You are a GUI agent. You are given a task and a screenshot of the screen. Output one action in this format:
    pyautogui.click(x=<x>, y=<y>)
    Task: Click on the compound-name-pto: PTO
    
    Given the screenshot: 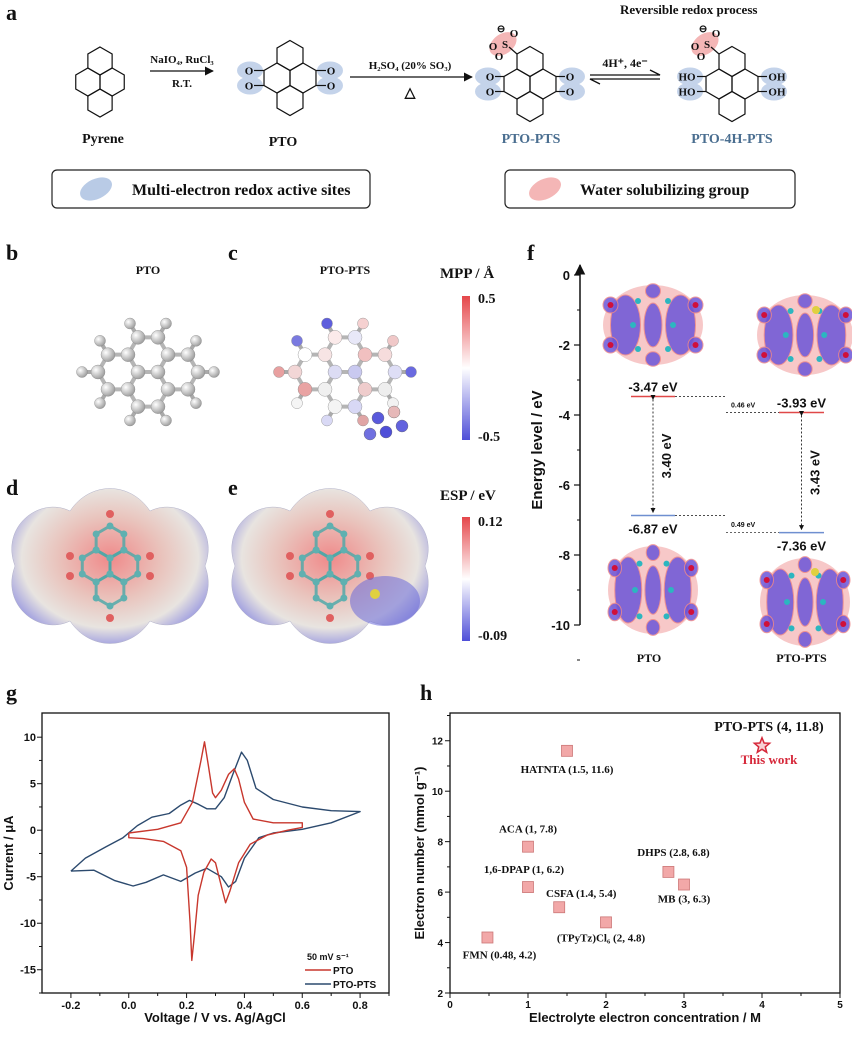 What is the action you would take?
    pyautogui.click(x=283, y=142)
    